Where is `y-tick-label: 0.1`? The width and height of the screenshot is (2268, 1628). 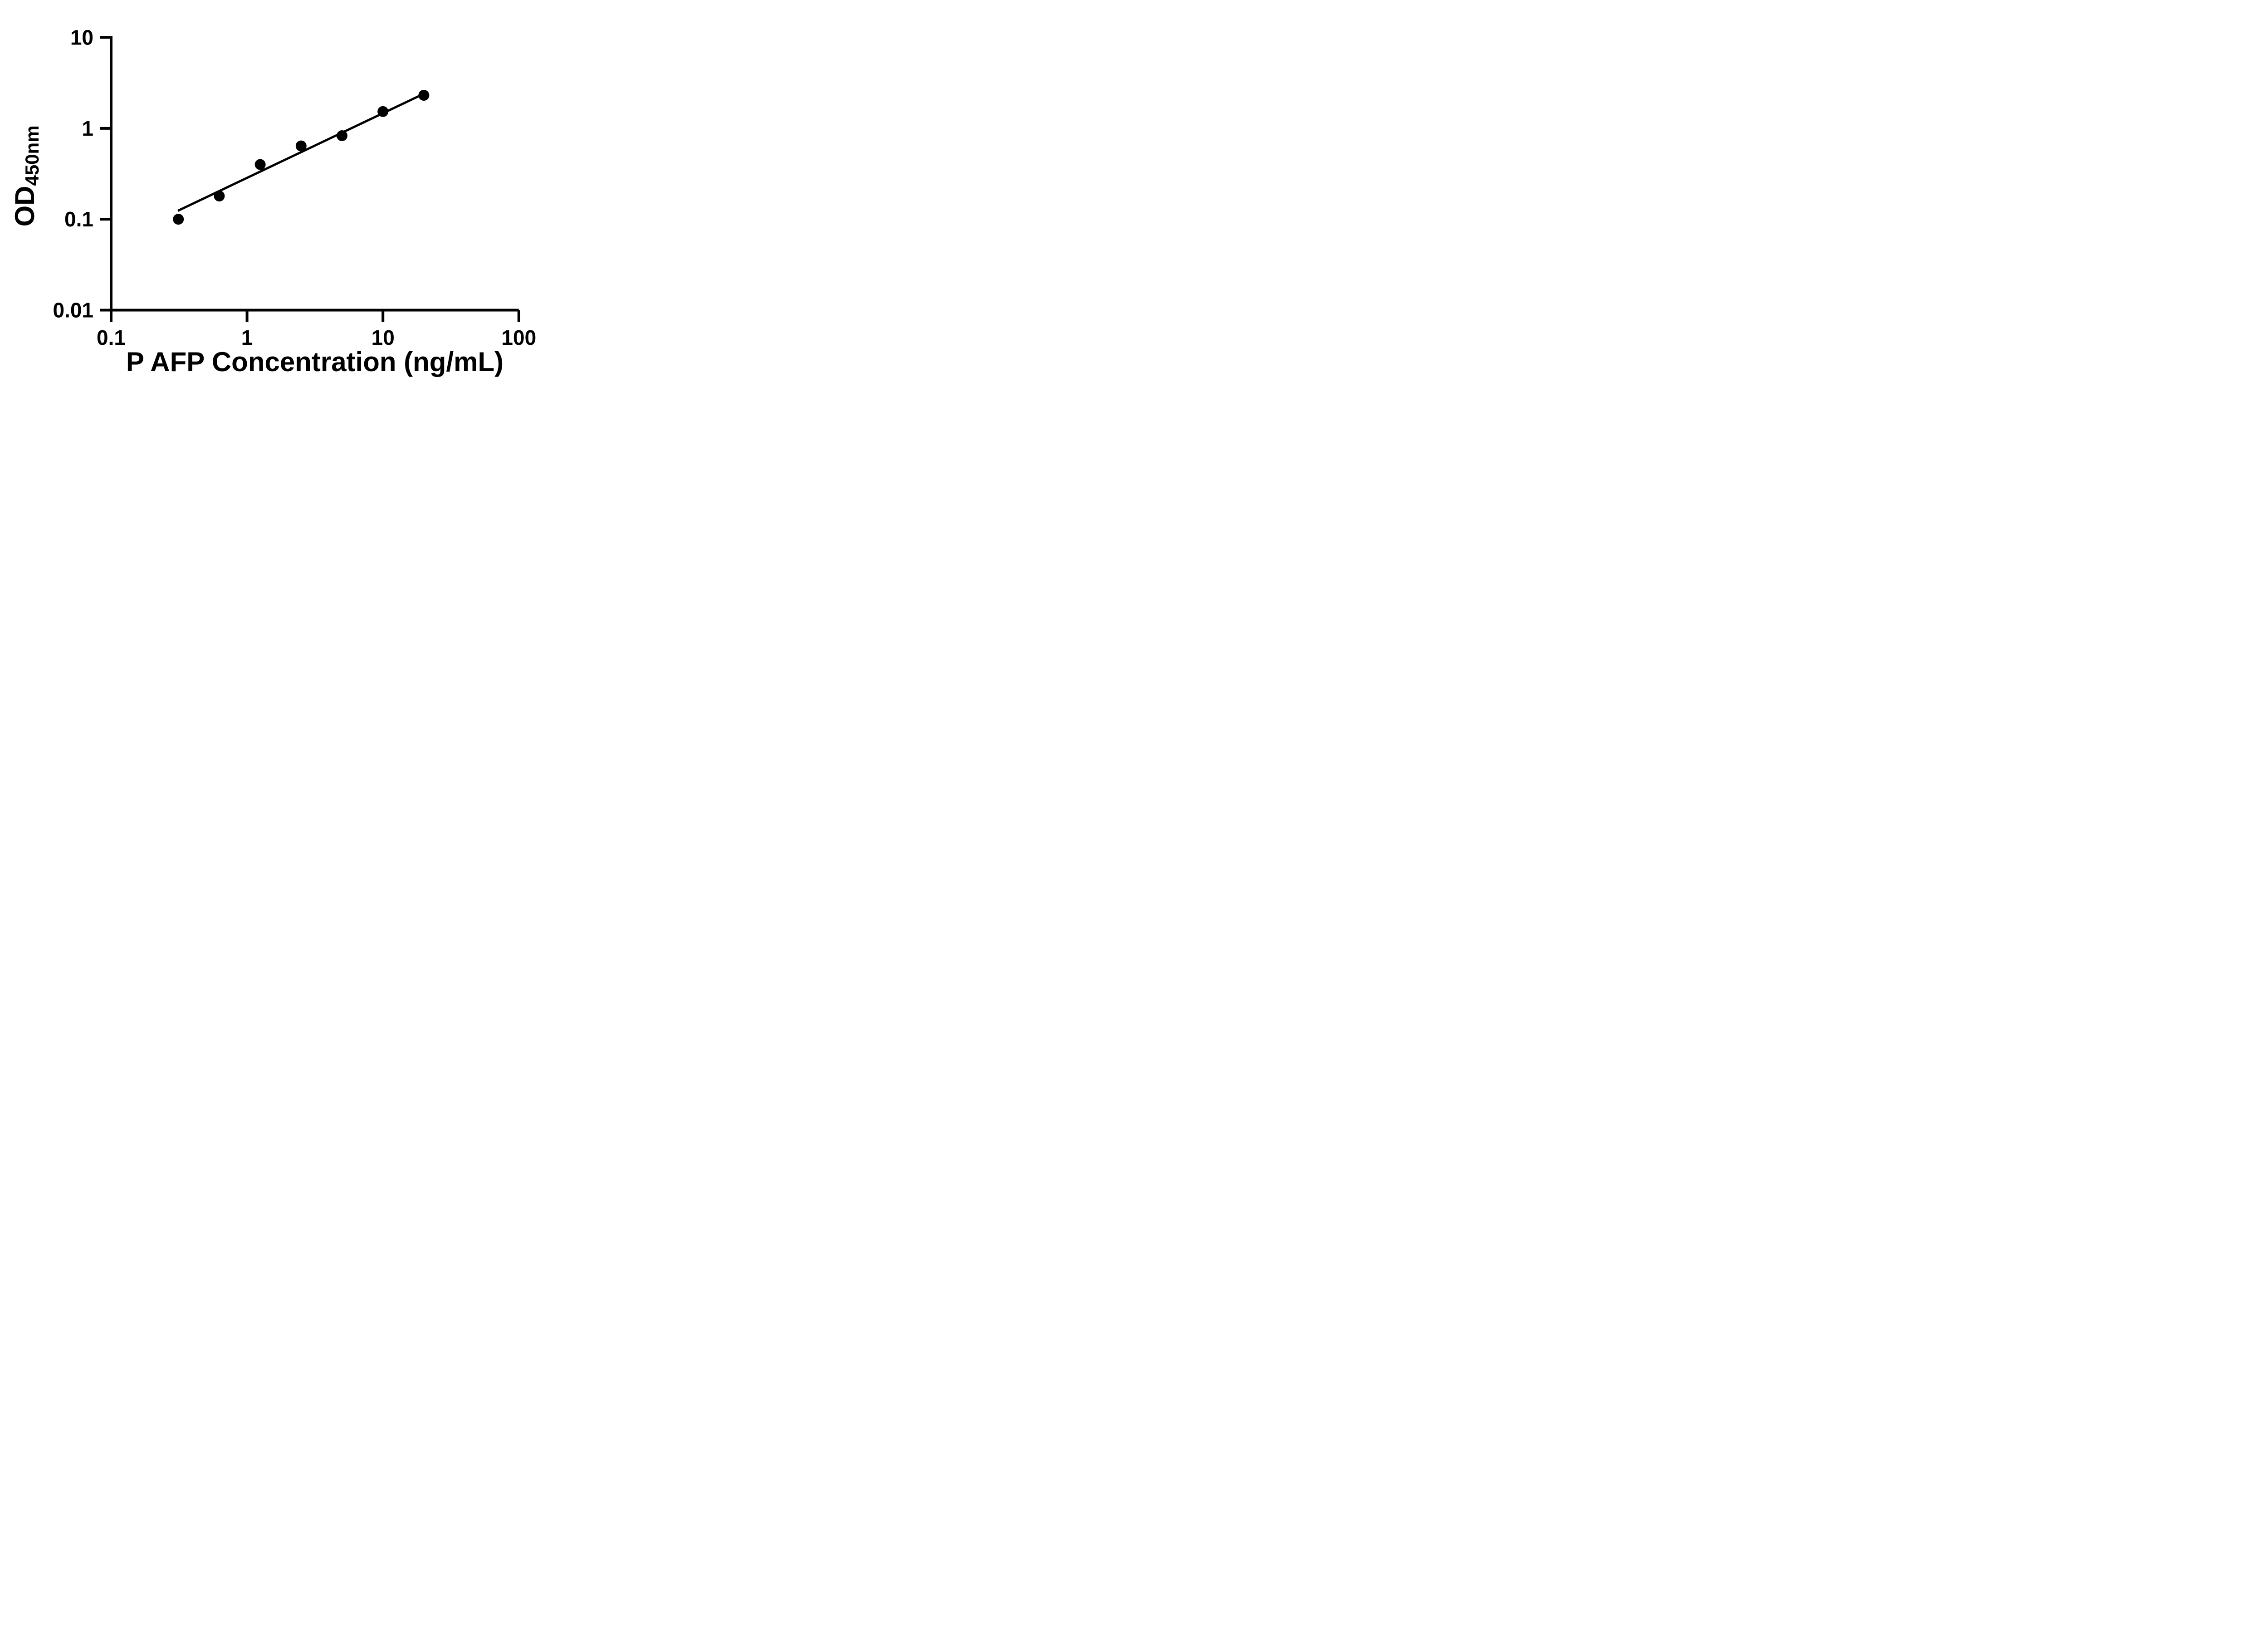 y-tick-label: 0.1 is located at coordinates (79, 219).